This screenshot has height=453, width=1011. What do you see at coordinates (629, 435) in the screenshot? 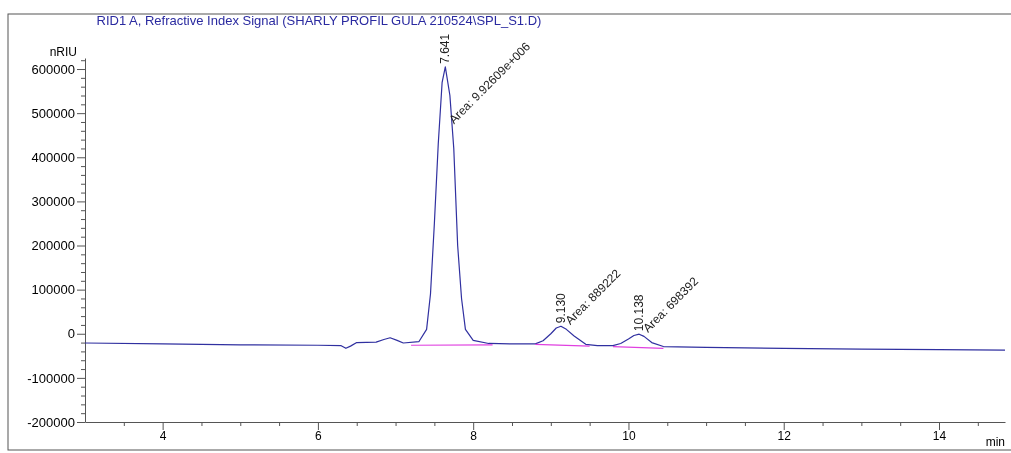
I see `x-tick-label: 10` at bounding box center [629, 435].